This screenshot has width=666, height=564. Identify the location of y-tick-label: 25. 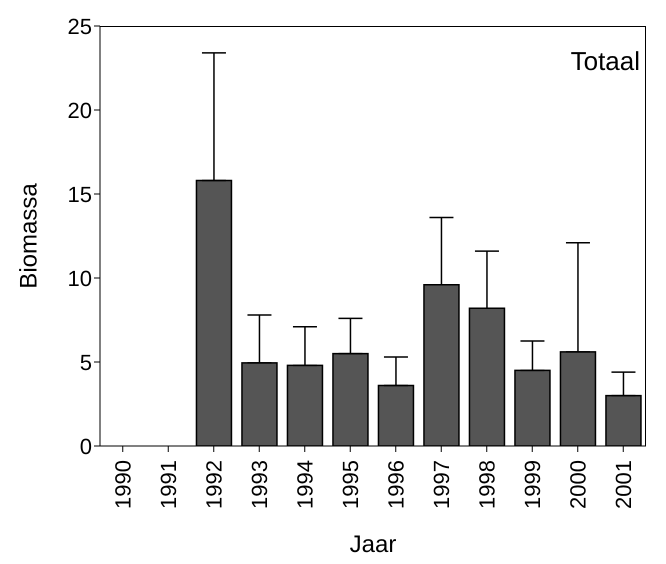
(80, 26).